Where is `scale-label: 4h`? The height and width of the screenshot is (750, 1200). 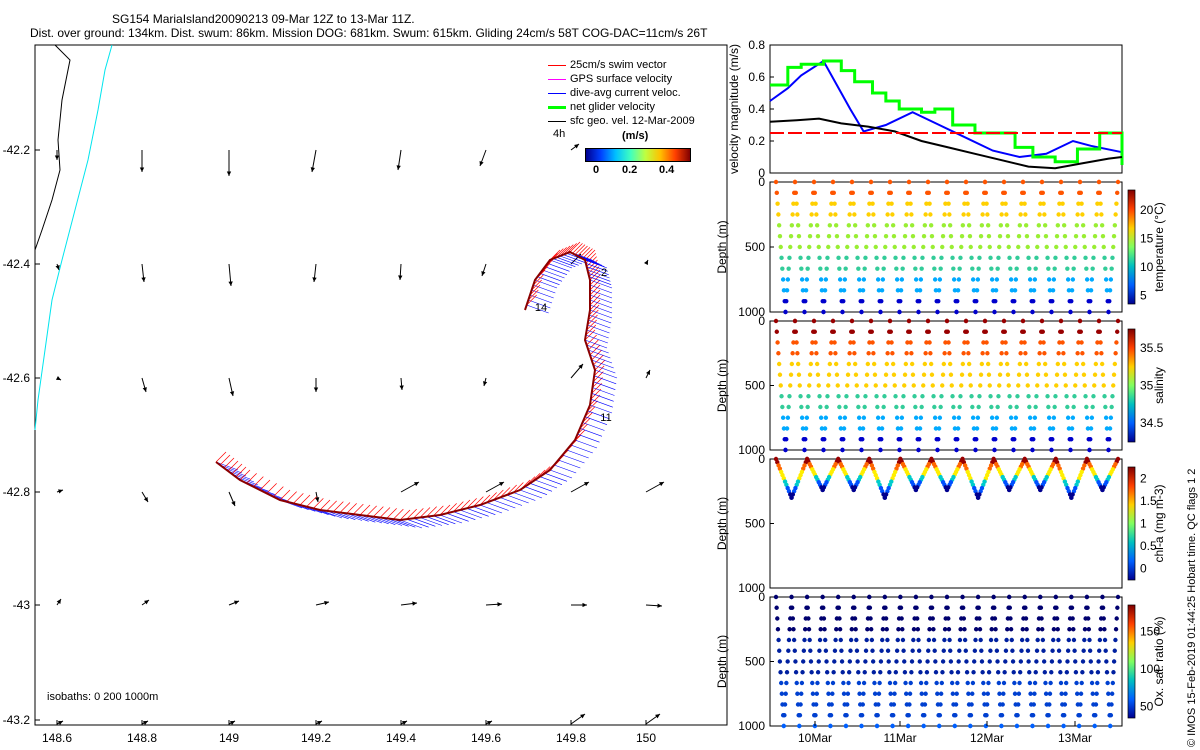
scale-label: 4h is located at coordinates (559, 134).